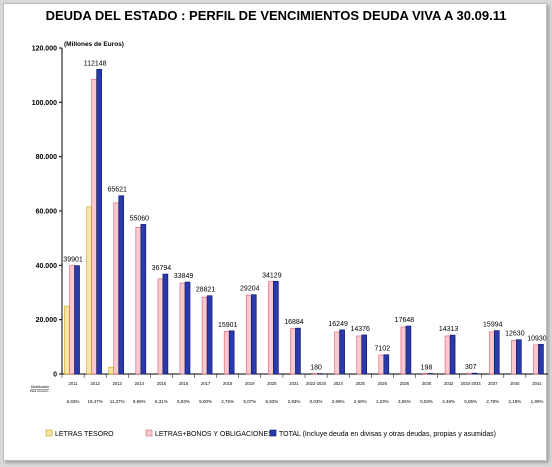  I want to click on y-tick-label: 100.000, so click(44, 103).